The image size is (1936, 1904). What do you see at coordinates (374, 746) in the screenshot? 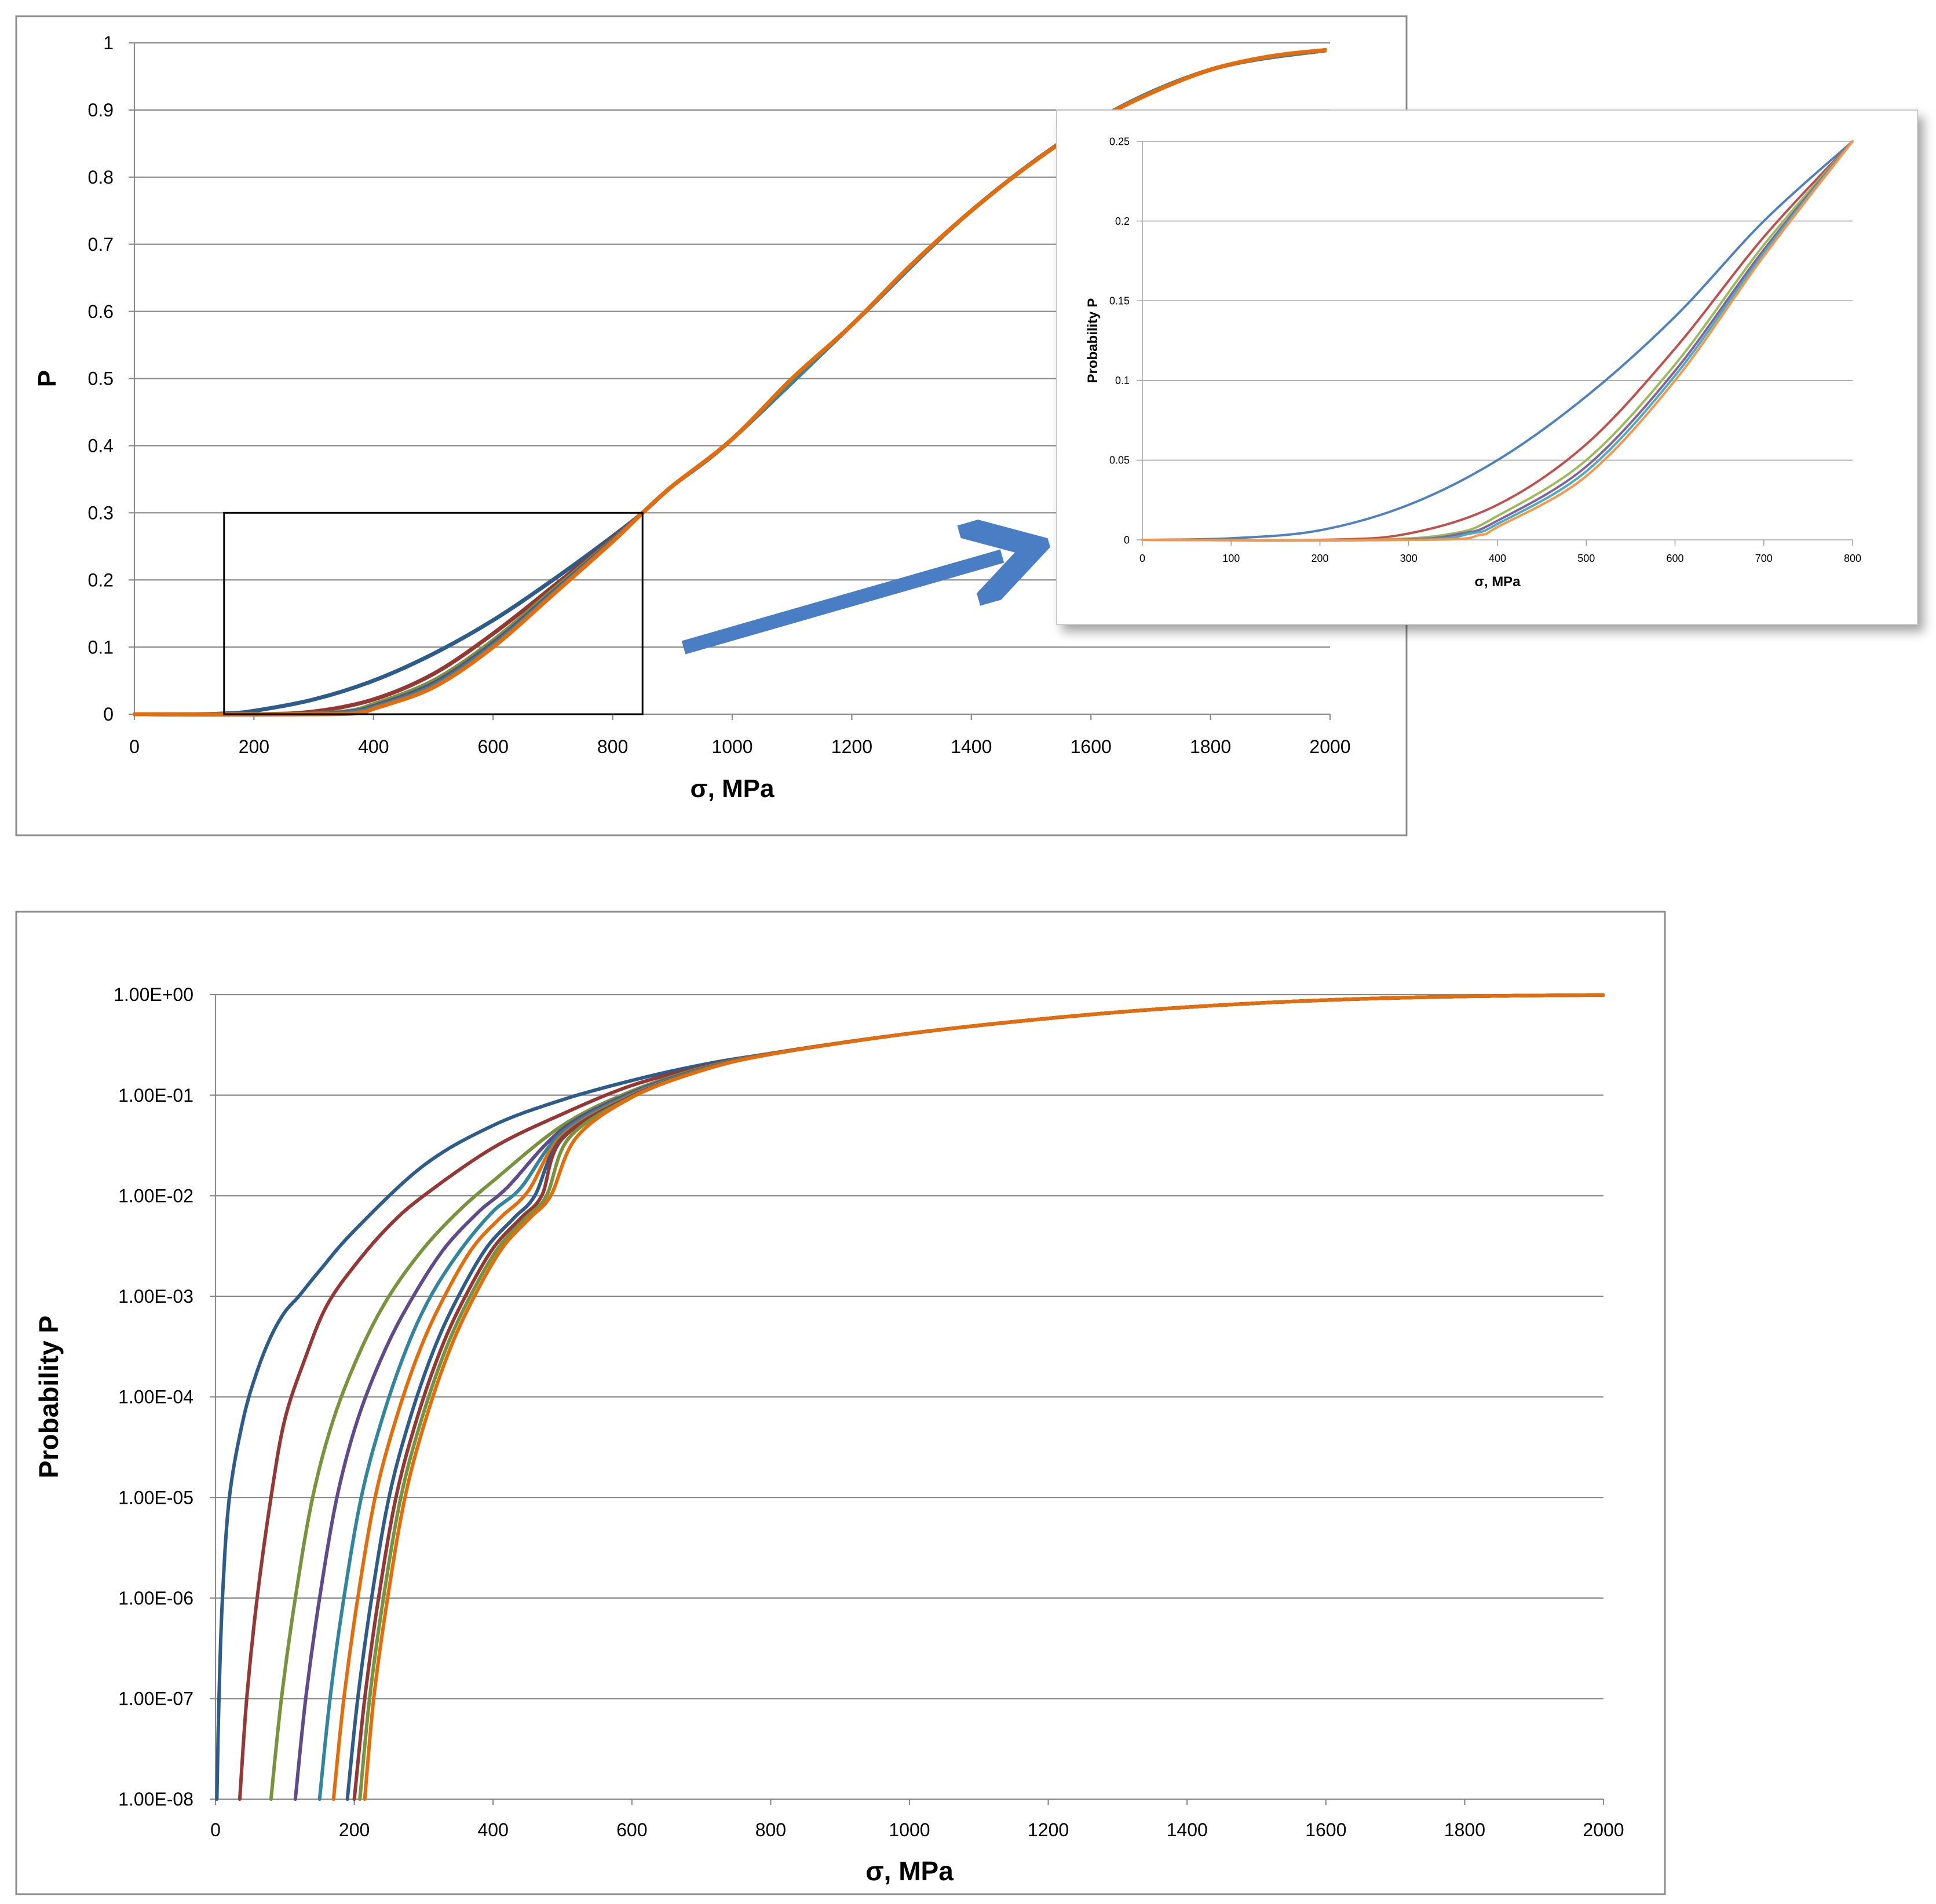
I see `linear-x-tick-label: 400` at bounding box center [374, 746].